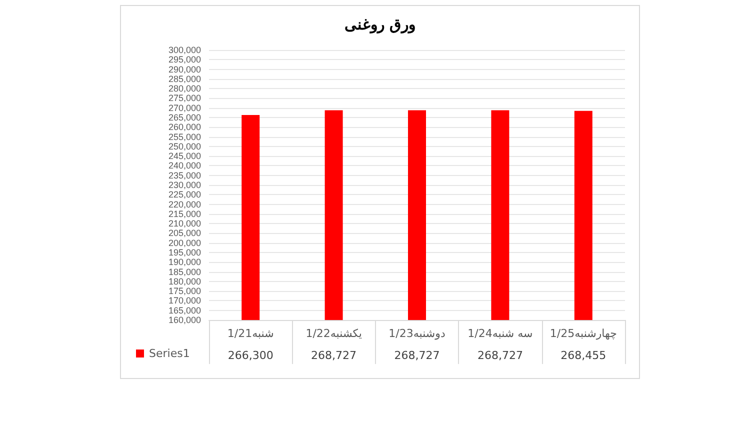  I want to click on y-tick-label: 200,000, so click(184, 243).